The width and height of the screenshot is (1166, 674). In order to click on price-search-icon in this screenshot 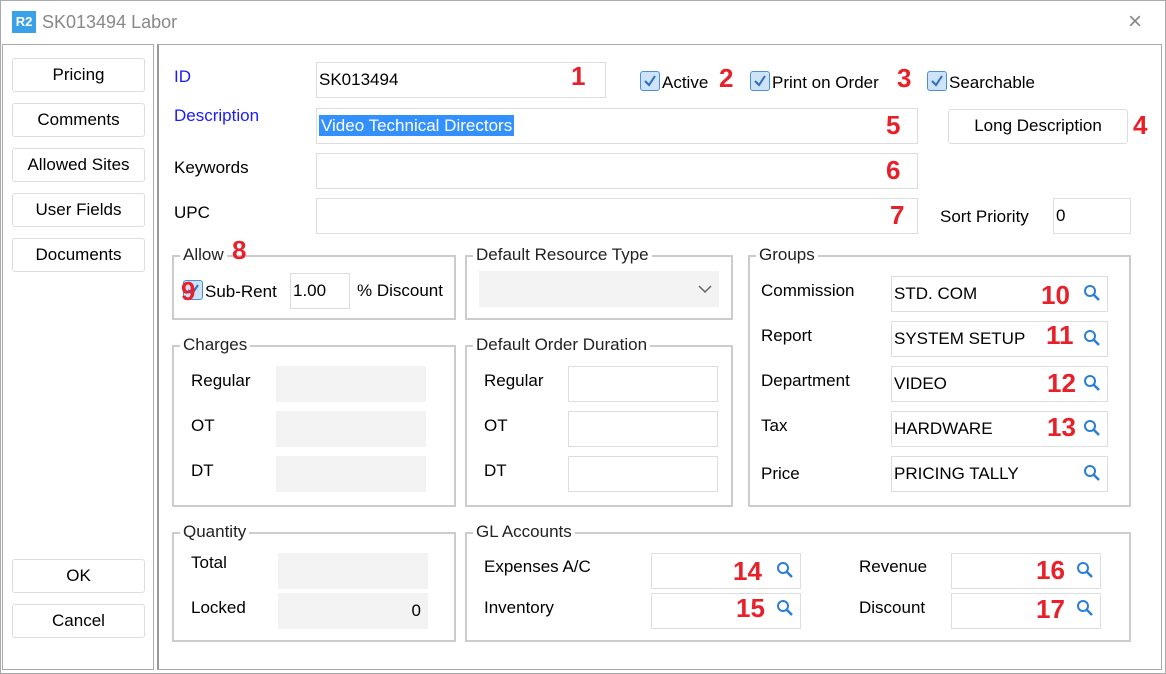, I will do `click(1092, 473)`.